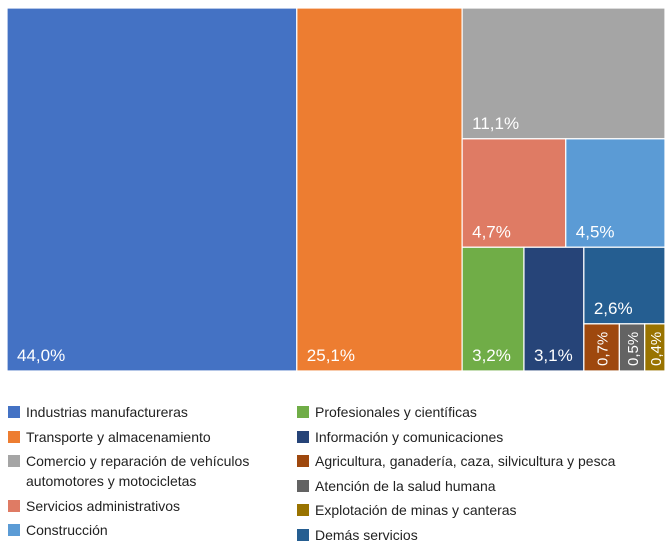 The image size is (665, 549). I want to click on legend-item: Atención de la salud humana, so click(481, 486).